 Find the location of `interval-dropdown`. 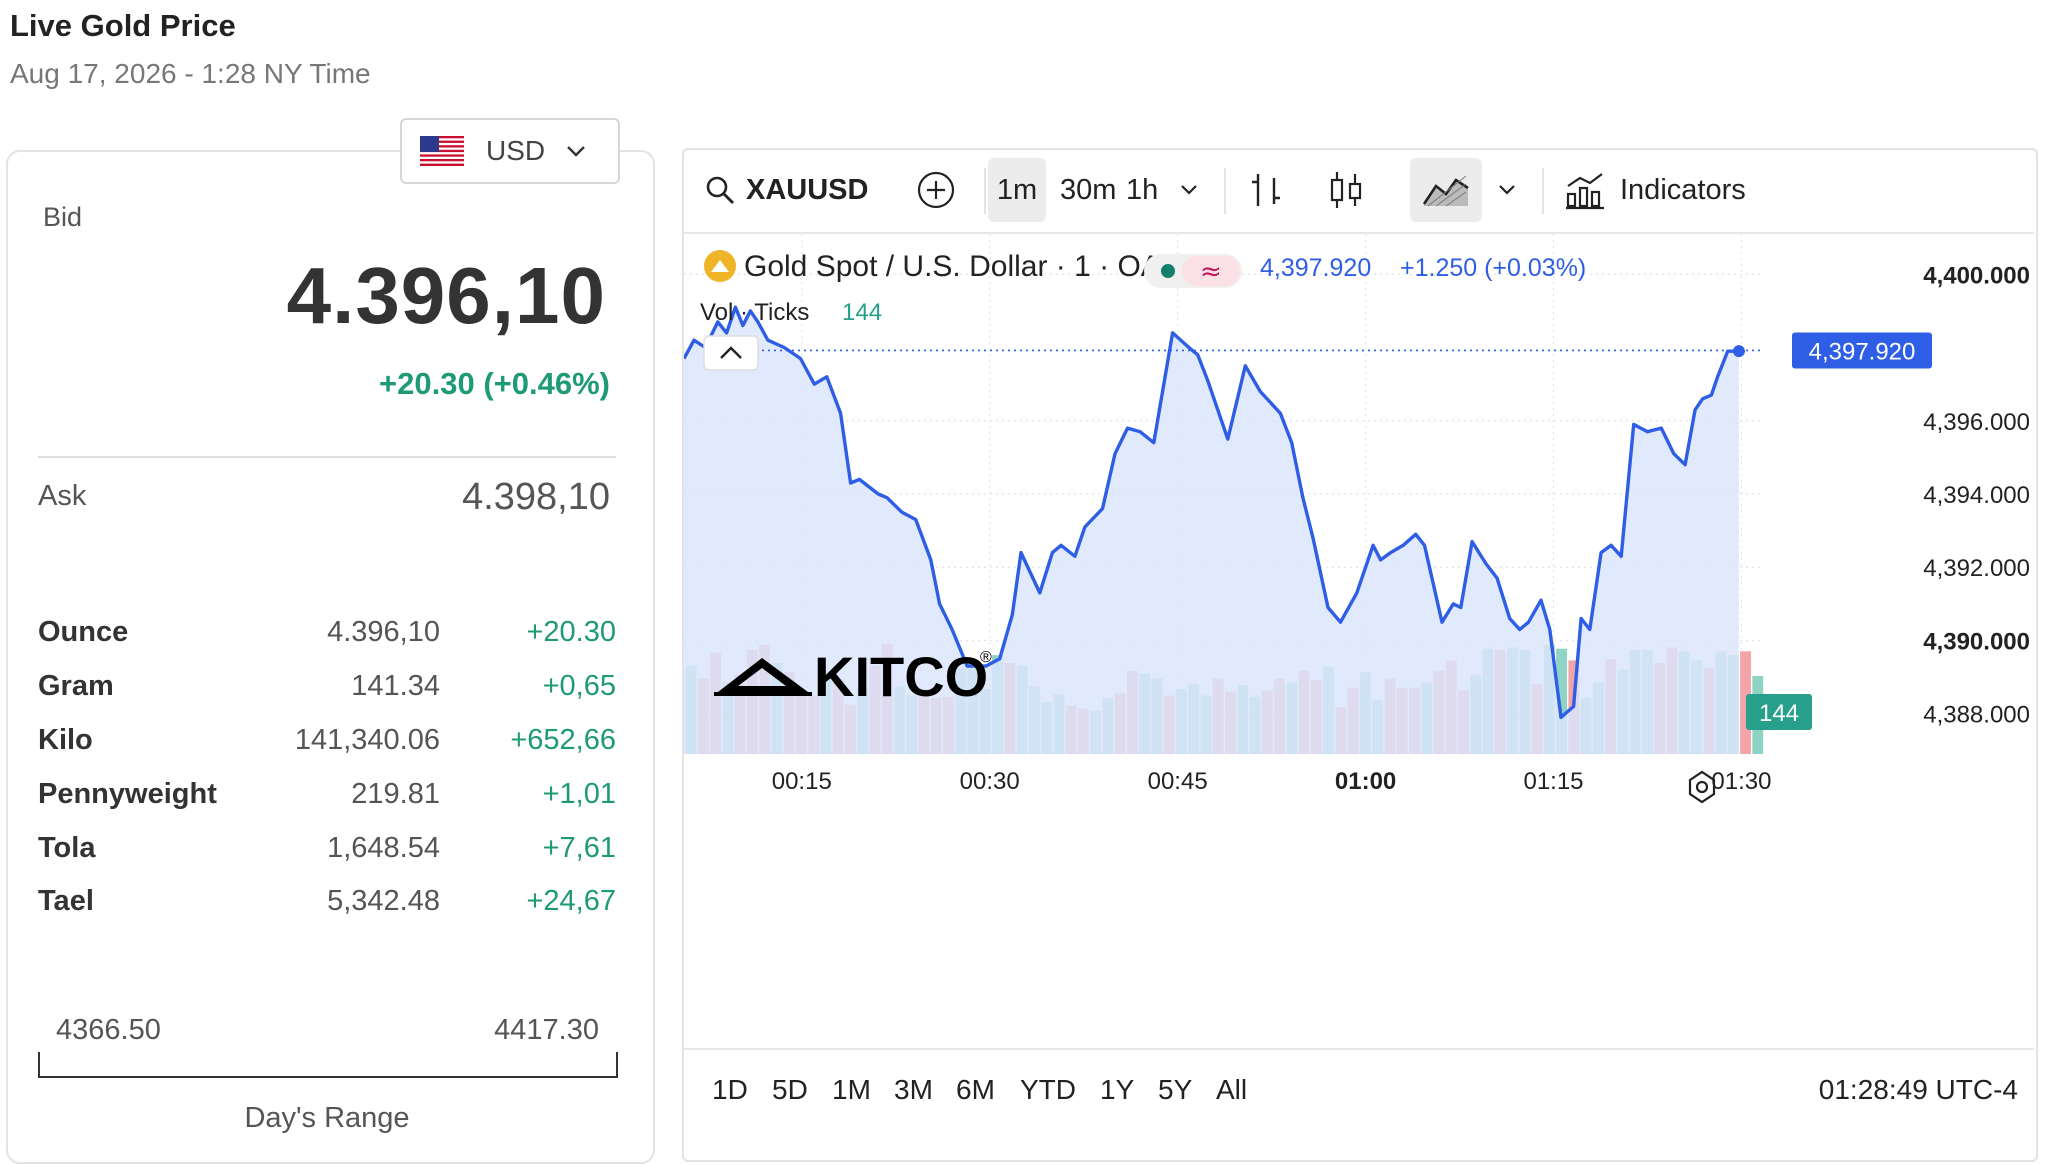

interval-dropdown is located at coordinates (1189, 190).